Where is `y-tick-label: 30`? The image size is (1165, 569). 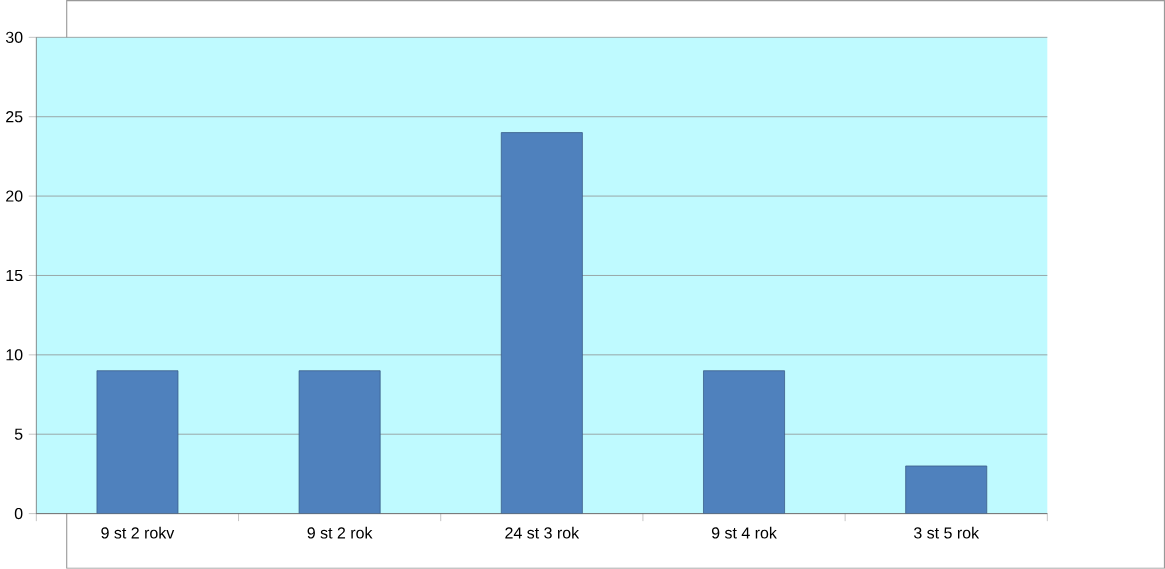 y-tick-label: 30 is located at coordinates (14, 37).